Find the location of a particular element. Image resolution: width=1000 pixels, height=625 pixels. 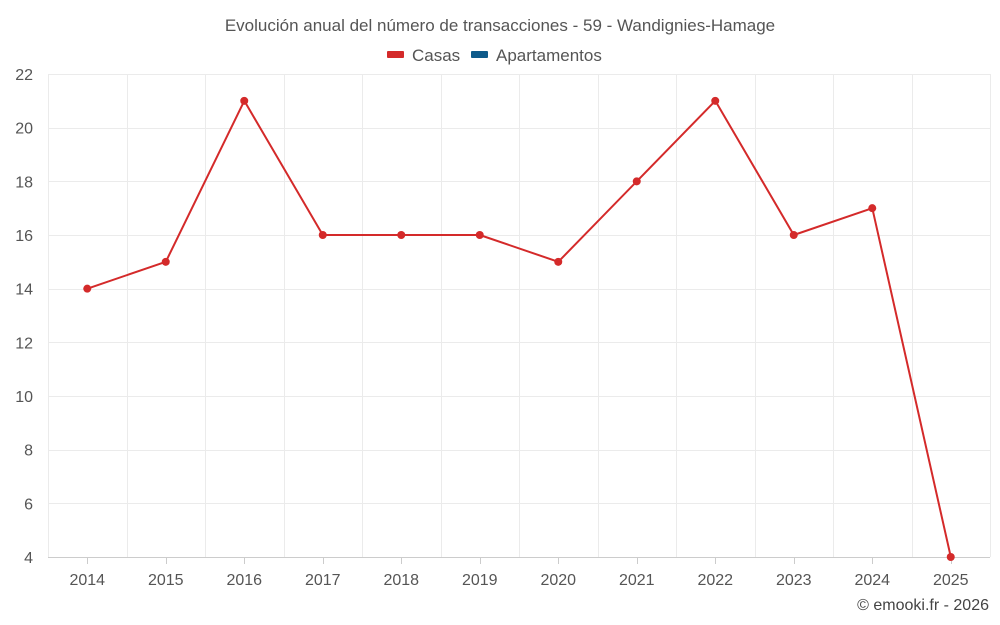

x-tick-label: 2020 is located at coordinates (558, 580).